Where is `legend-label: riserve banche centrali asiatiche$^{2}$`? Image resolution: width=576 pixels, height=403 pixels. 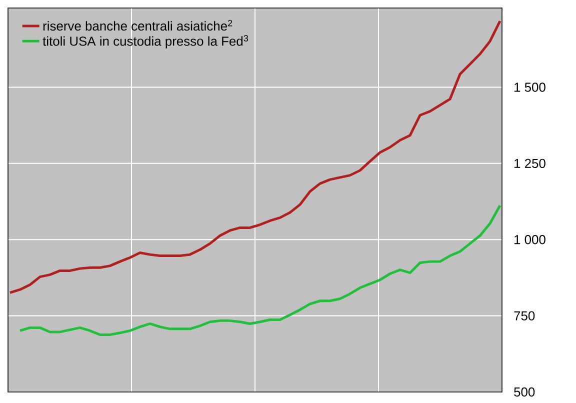
legend-label: riserve banche centrali asiatiche$^{2}$ is located at coordinates (137, 25).